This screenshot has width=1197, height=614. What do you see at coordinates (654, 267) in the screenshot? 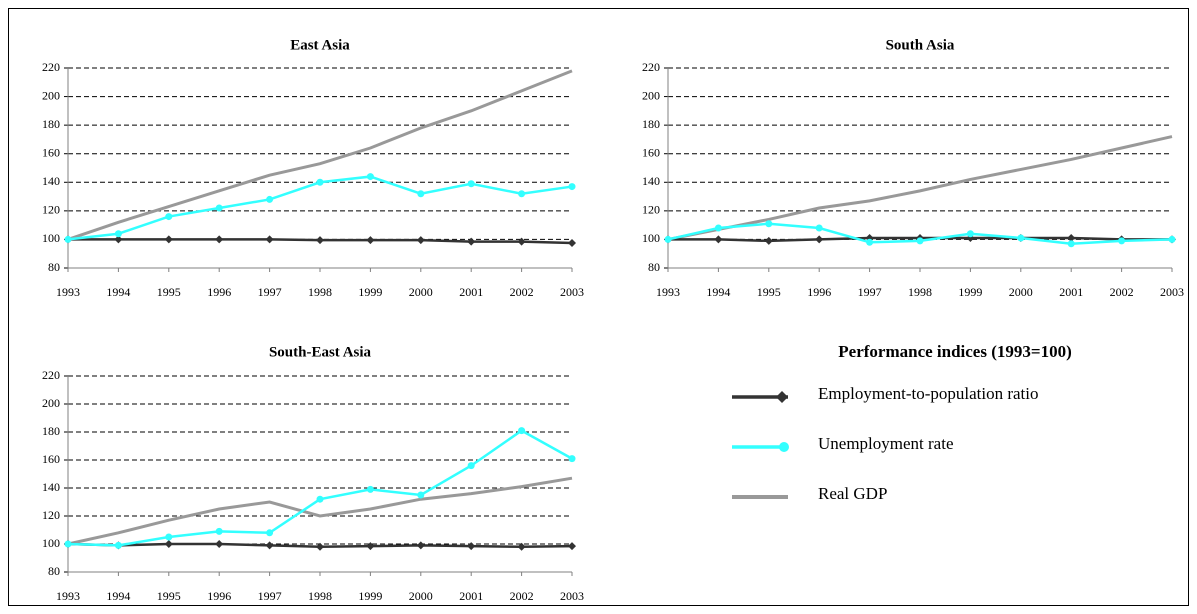
I see `y-tick-label: 80` at bounding box center [654, 267].